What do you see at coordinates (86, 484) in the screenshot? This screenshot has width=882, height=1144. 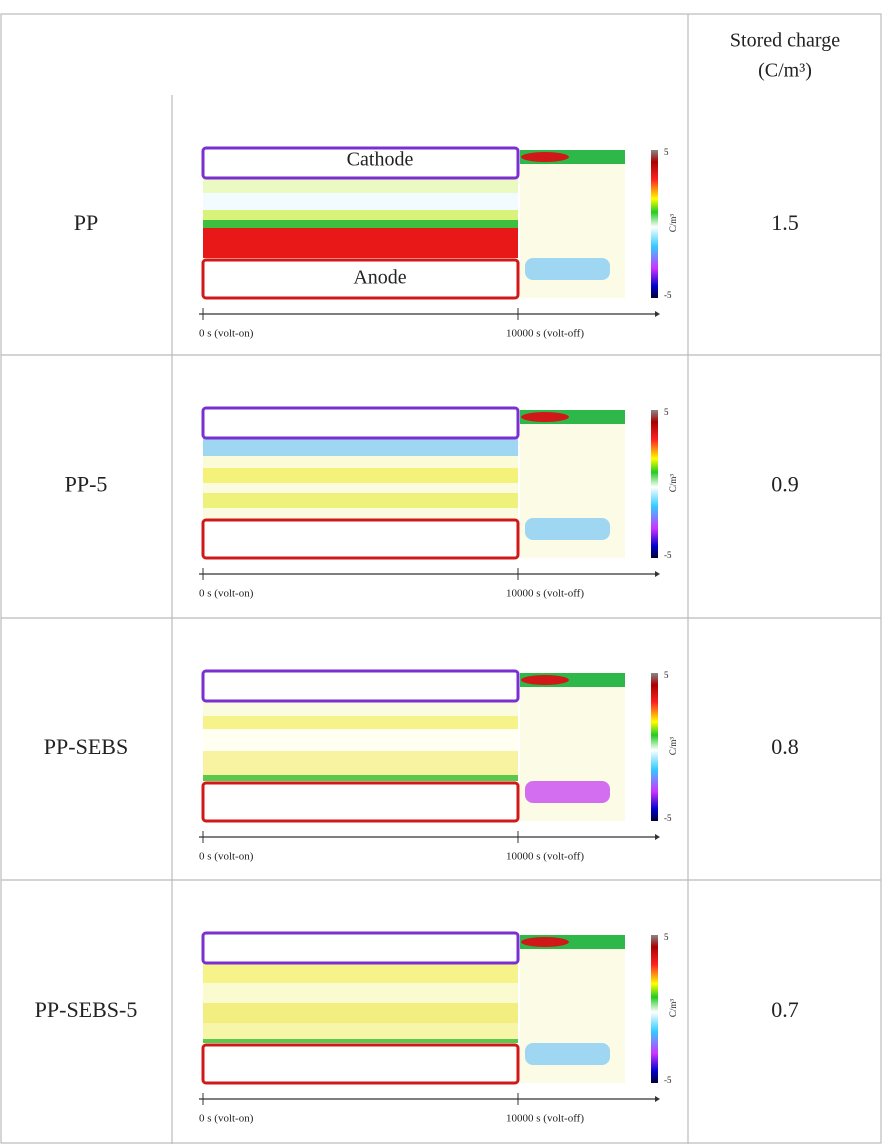 I see `sample-name: PP-5` at bounding box center [86, 484].